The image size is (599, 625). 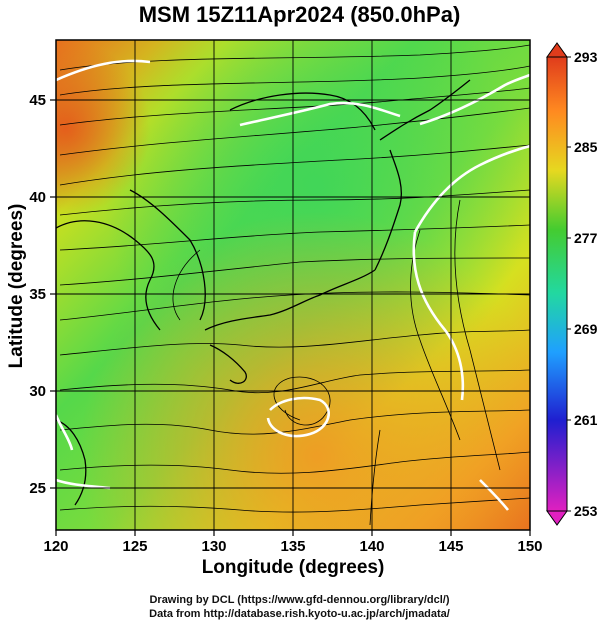 What do you see at coordinates (371, 546) in the screenshot?
I see `x-tick-label: 140` at bounding box center [371, 546].